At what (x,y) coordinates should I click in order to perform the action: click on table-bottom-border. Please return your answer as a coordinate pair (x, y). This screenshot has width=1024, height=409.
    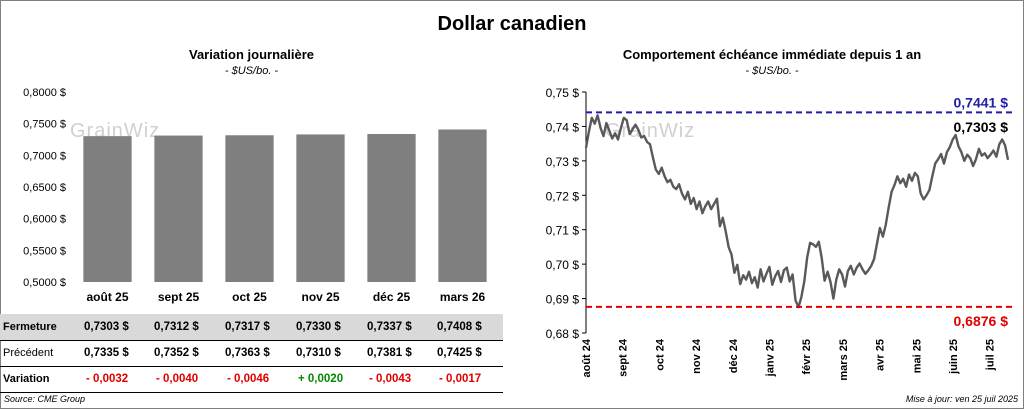
    Looking at the image, I should click on (251, 392).